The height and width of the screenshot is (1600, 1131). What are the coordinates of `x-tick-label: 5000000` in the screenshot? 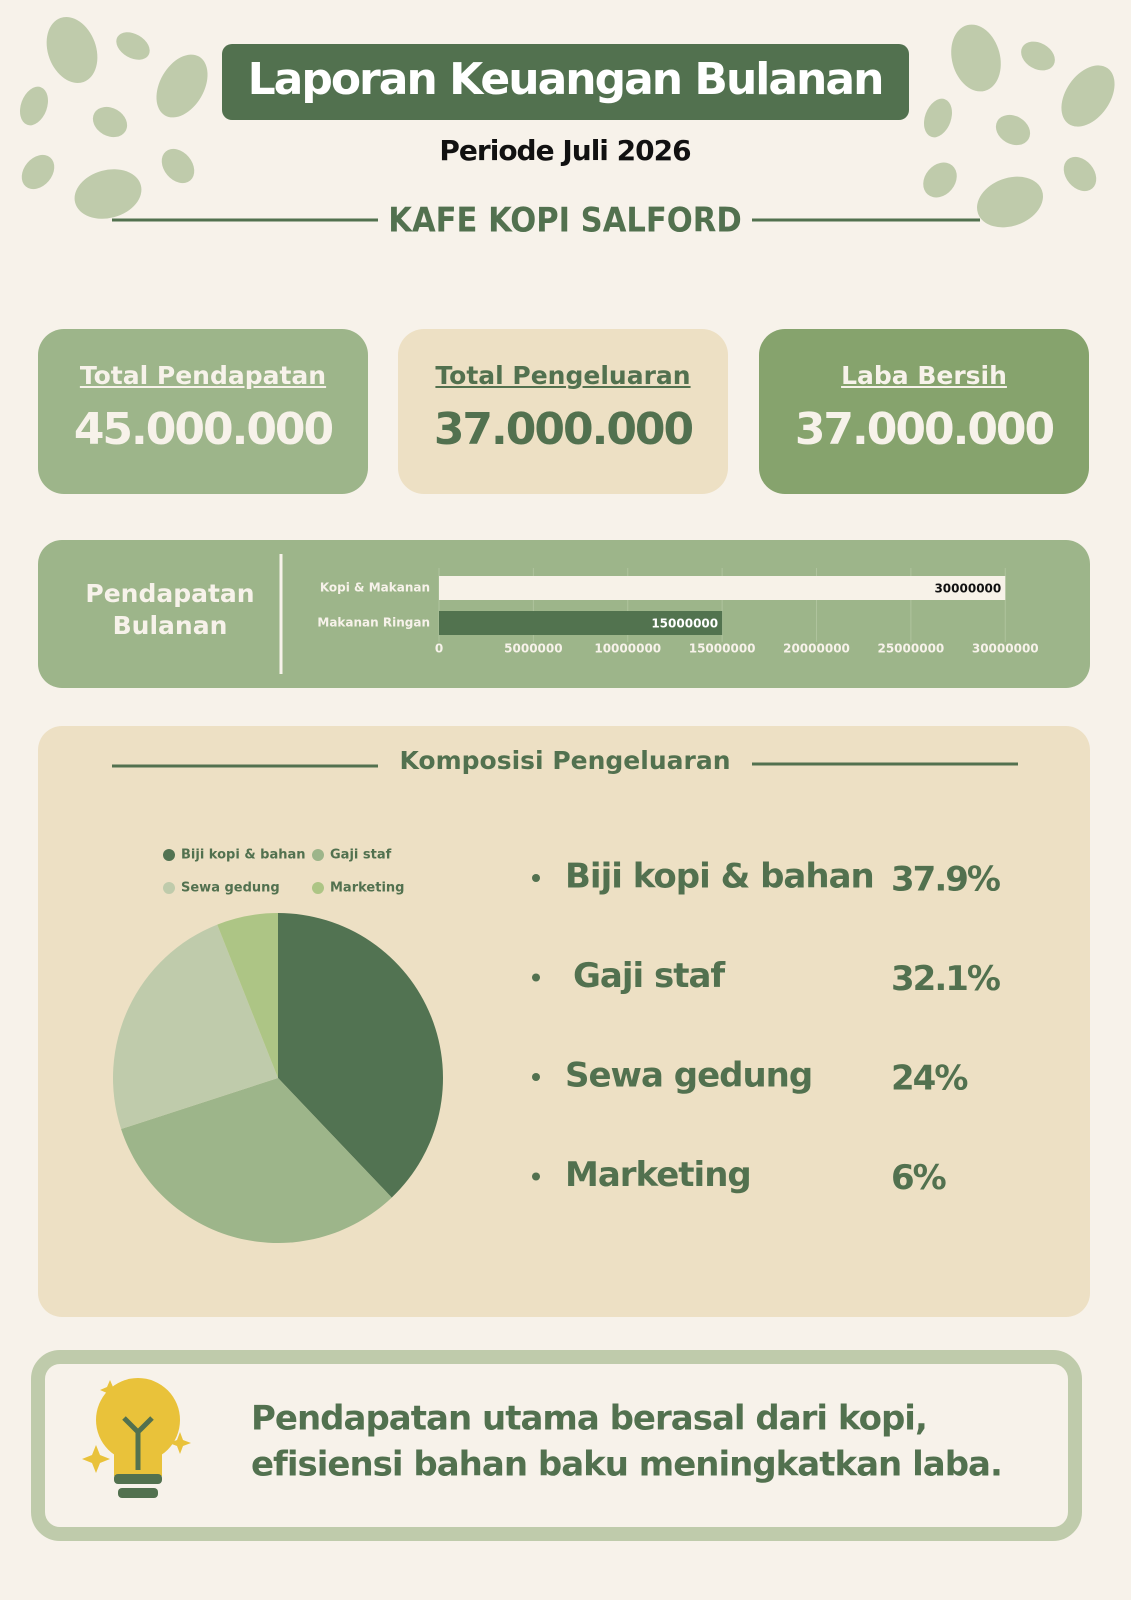 It's located at (533, 649).